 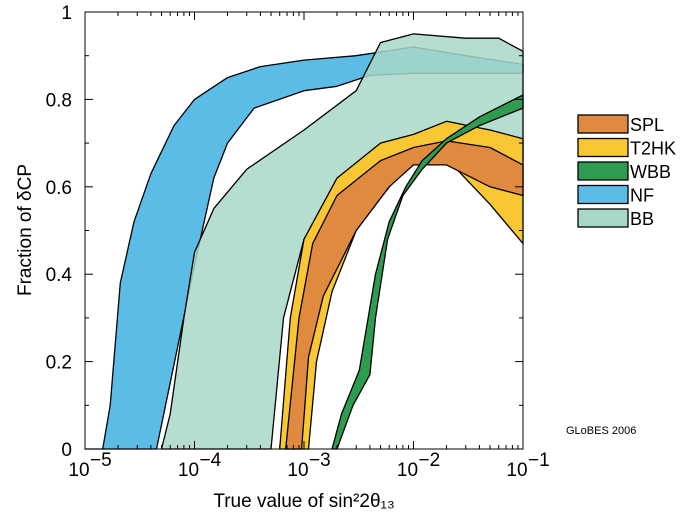 What do you see at coordinates (539, 460) in the screenshot?
I see `x-tick-exponent: −1` at bounding box center [539, 460].